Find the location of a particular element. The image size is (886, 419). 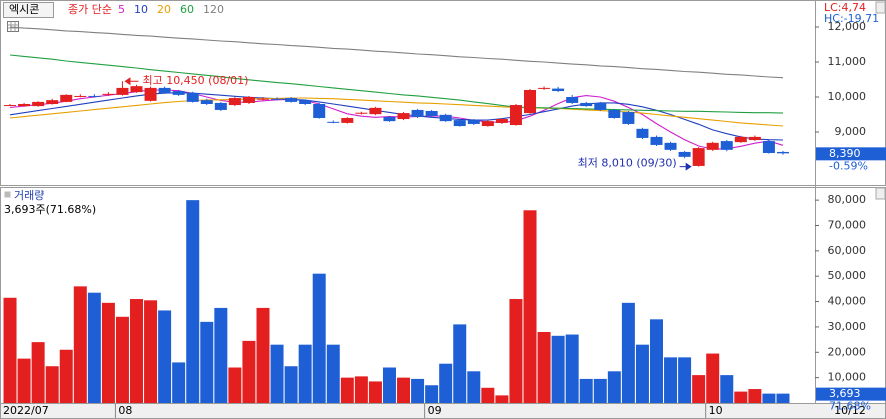

annotation-arrowhead is located at coordinates (688, 166).